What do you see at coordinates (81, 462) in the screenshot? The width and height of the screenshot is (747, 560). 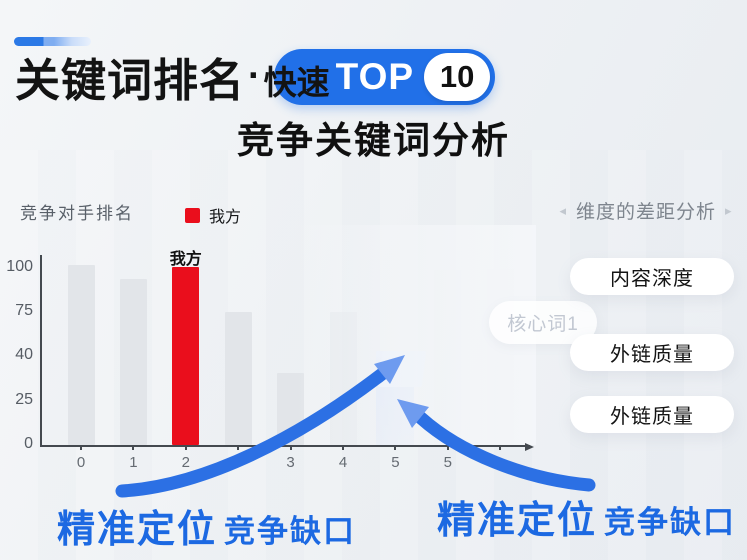 I see `x-axis-label: 0` at bounding box center [81, 462].